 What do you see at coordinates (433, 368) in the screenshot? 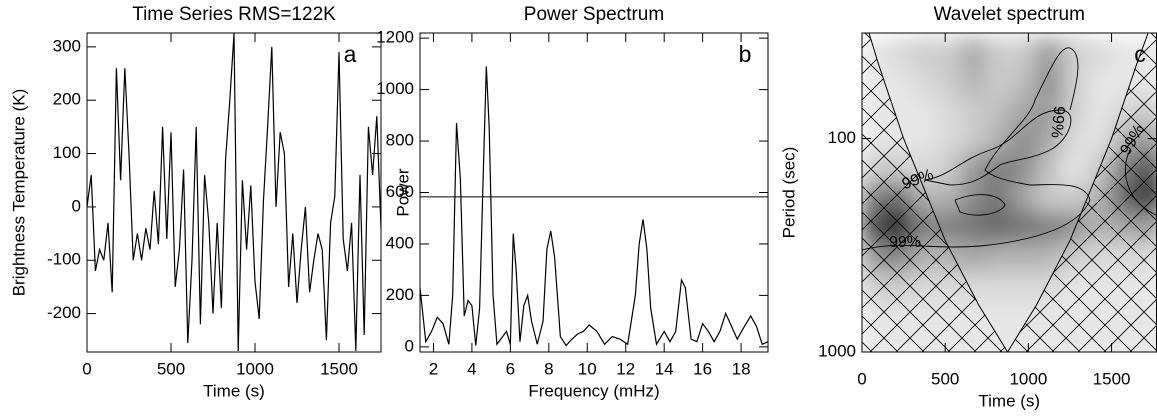
I see `x-tick-label: 2` at bounding box center [433, 368].